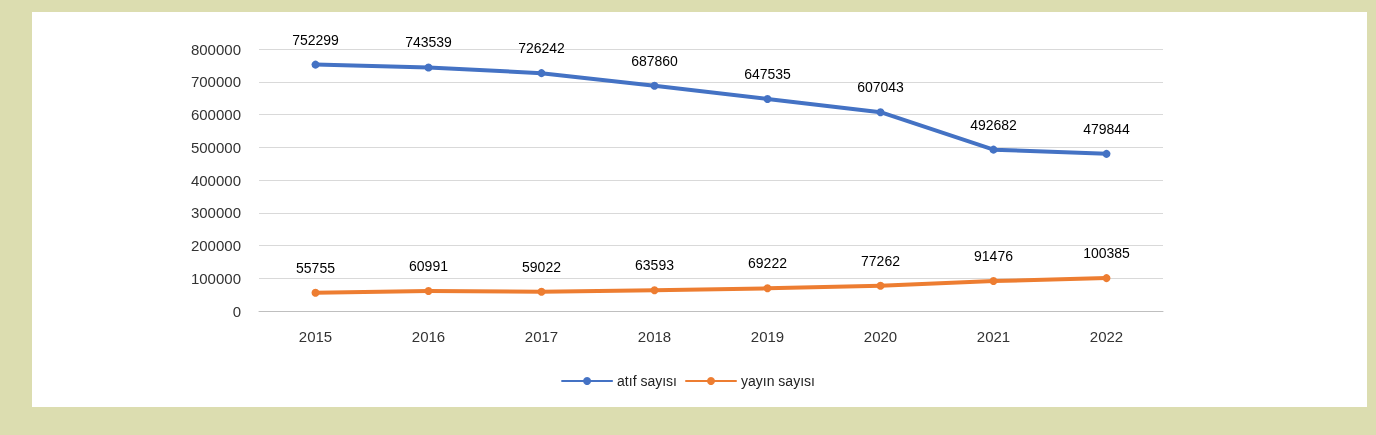 This screenshot has width=1376, height=435. I want to click on data-label: 479844, so click(1107, 128).